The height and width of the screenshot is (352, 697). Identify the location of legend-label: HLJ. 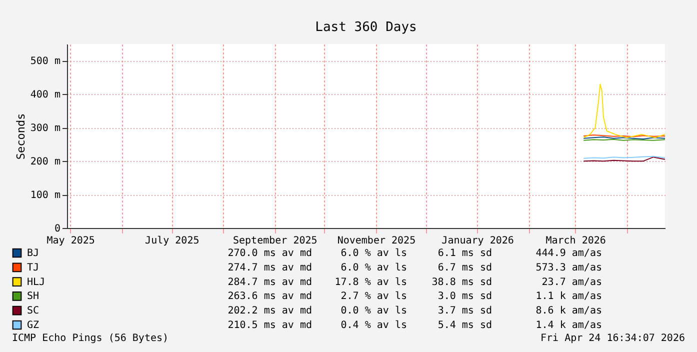
(36, 282).